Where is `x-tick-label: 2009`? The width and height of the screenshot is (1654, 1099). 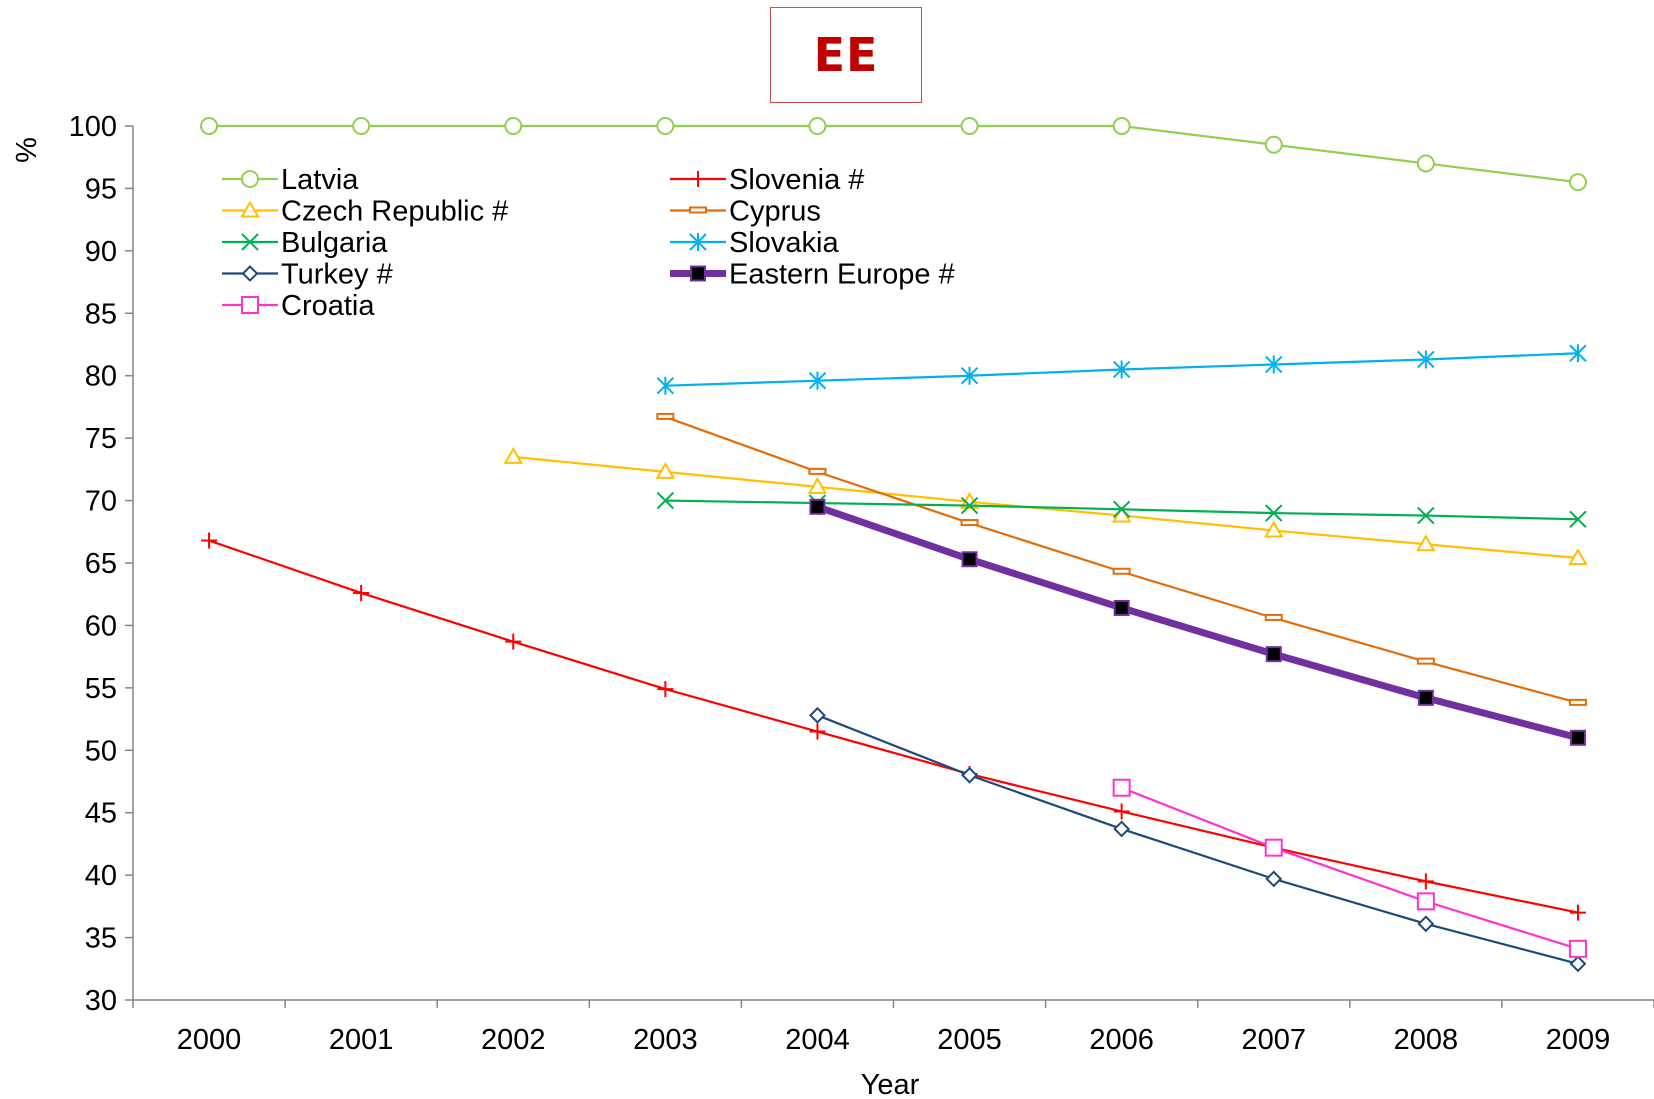
x-tick-label: 2009 is located at coordinates (1578, 1040).